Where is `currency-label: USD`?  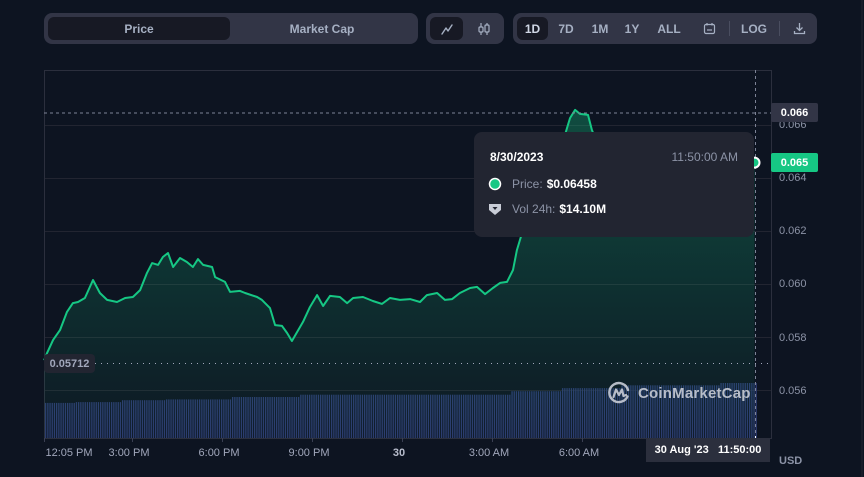
currency-label: USD is located at coordinates (791, 461).